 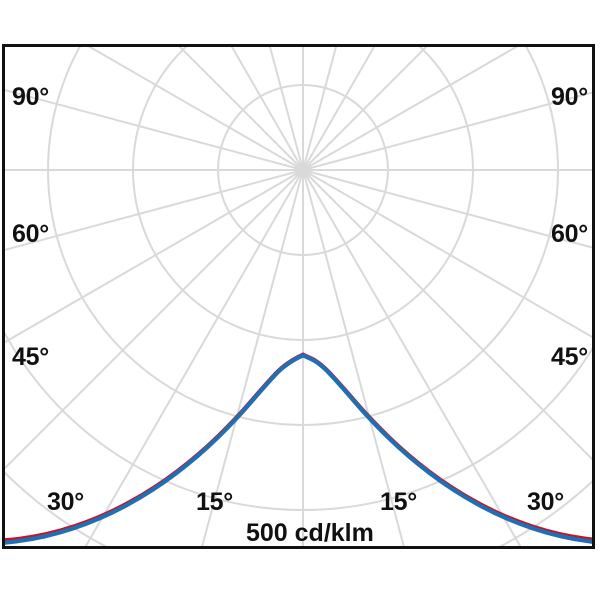 What do you see at coordinates (569, 234) in the screenshot?
I see `angle-label-right-60: 60°` at bounding box center [569, 234].